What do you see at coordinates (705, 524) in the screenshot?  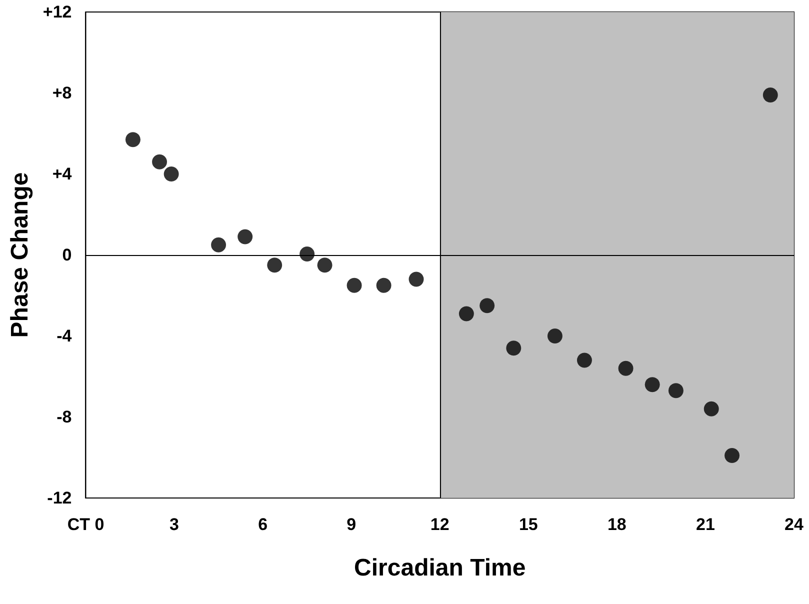 I see `x-tick-label: 21` at bounding box center [705, 524].